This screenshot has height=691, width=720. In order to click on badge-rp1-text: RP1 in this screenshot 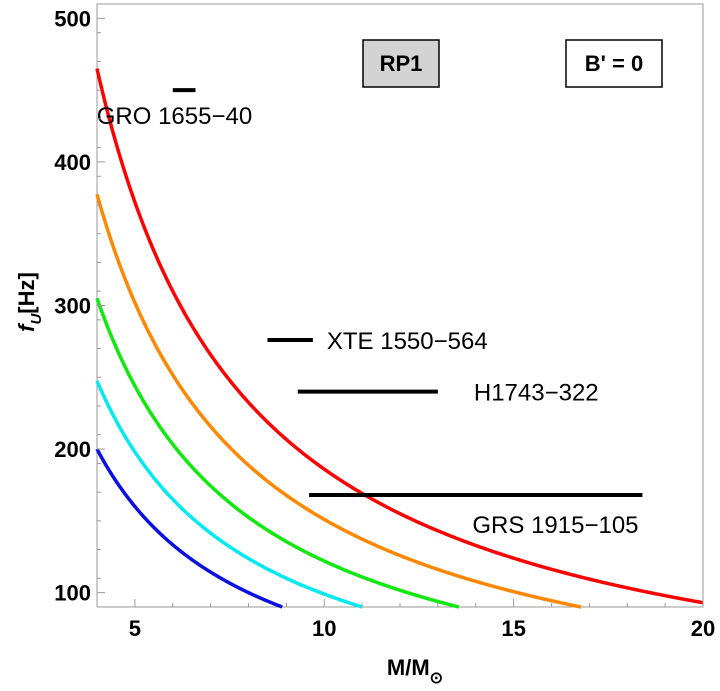, I will do `click(401, 63)`.